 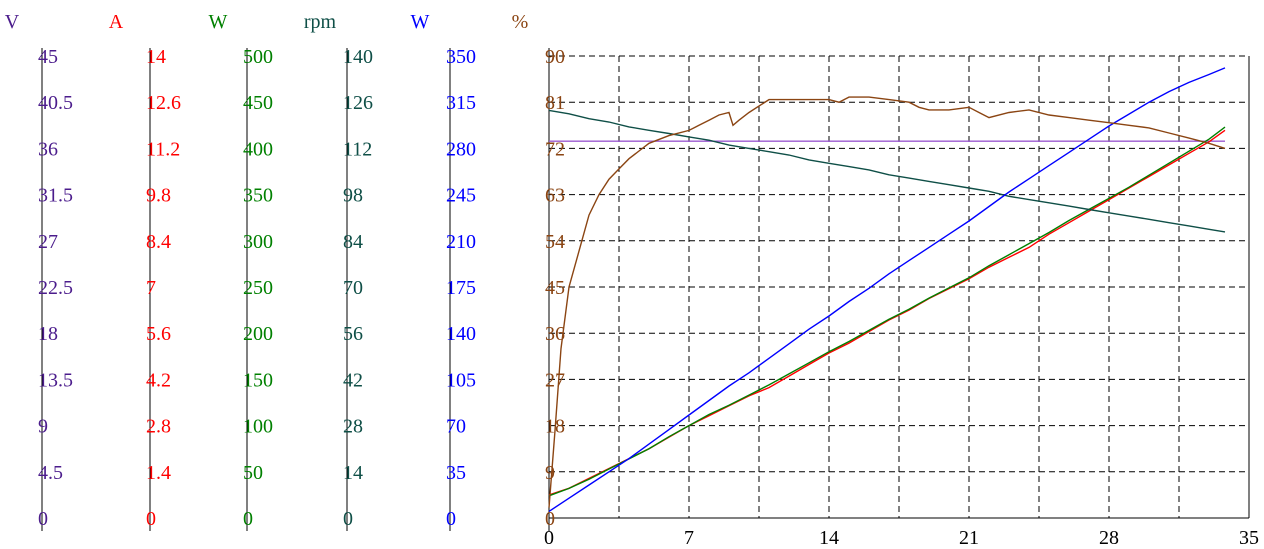 I want to click on y-tick-label-wout: 350, so click(x=461, y=57).